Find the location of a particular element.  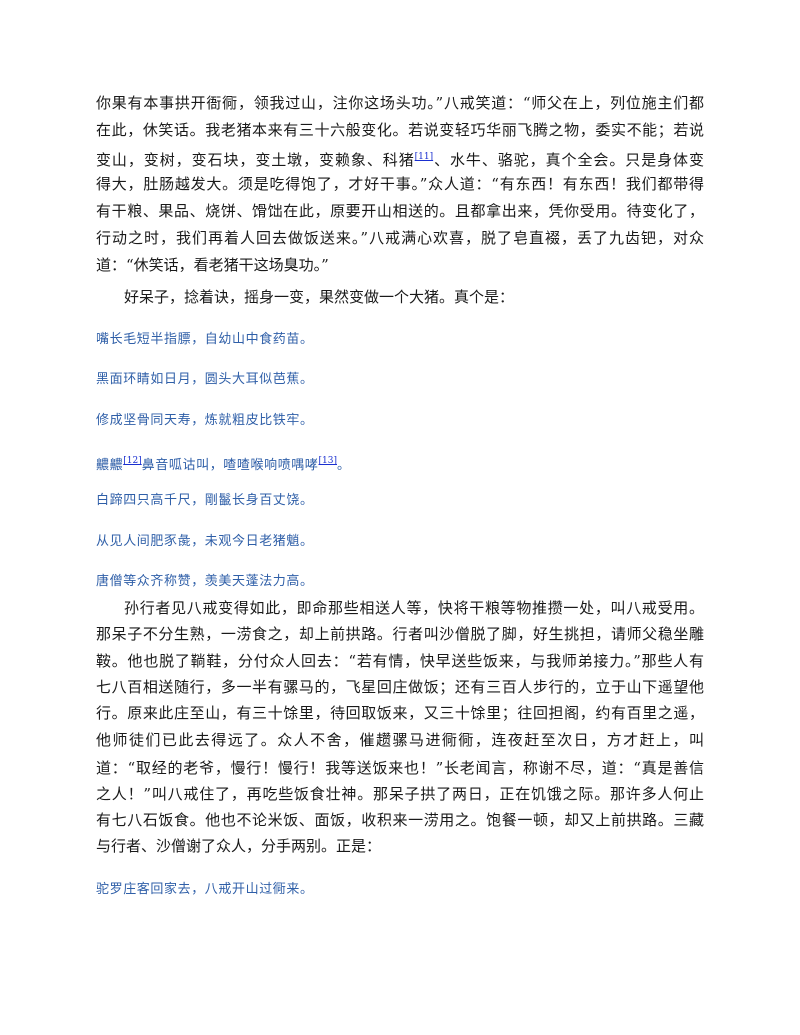

text-segment: 有七八石饭食。他也不论米饭、面饭，收积来一涝用之。饱餐一顿，却又上前拱路。三藏 is located at coordinates (400, 820).